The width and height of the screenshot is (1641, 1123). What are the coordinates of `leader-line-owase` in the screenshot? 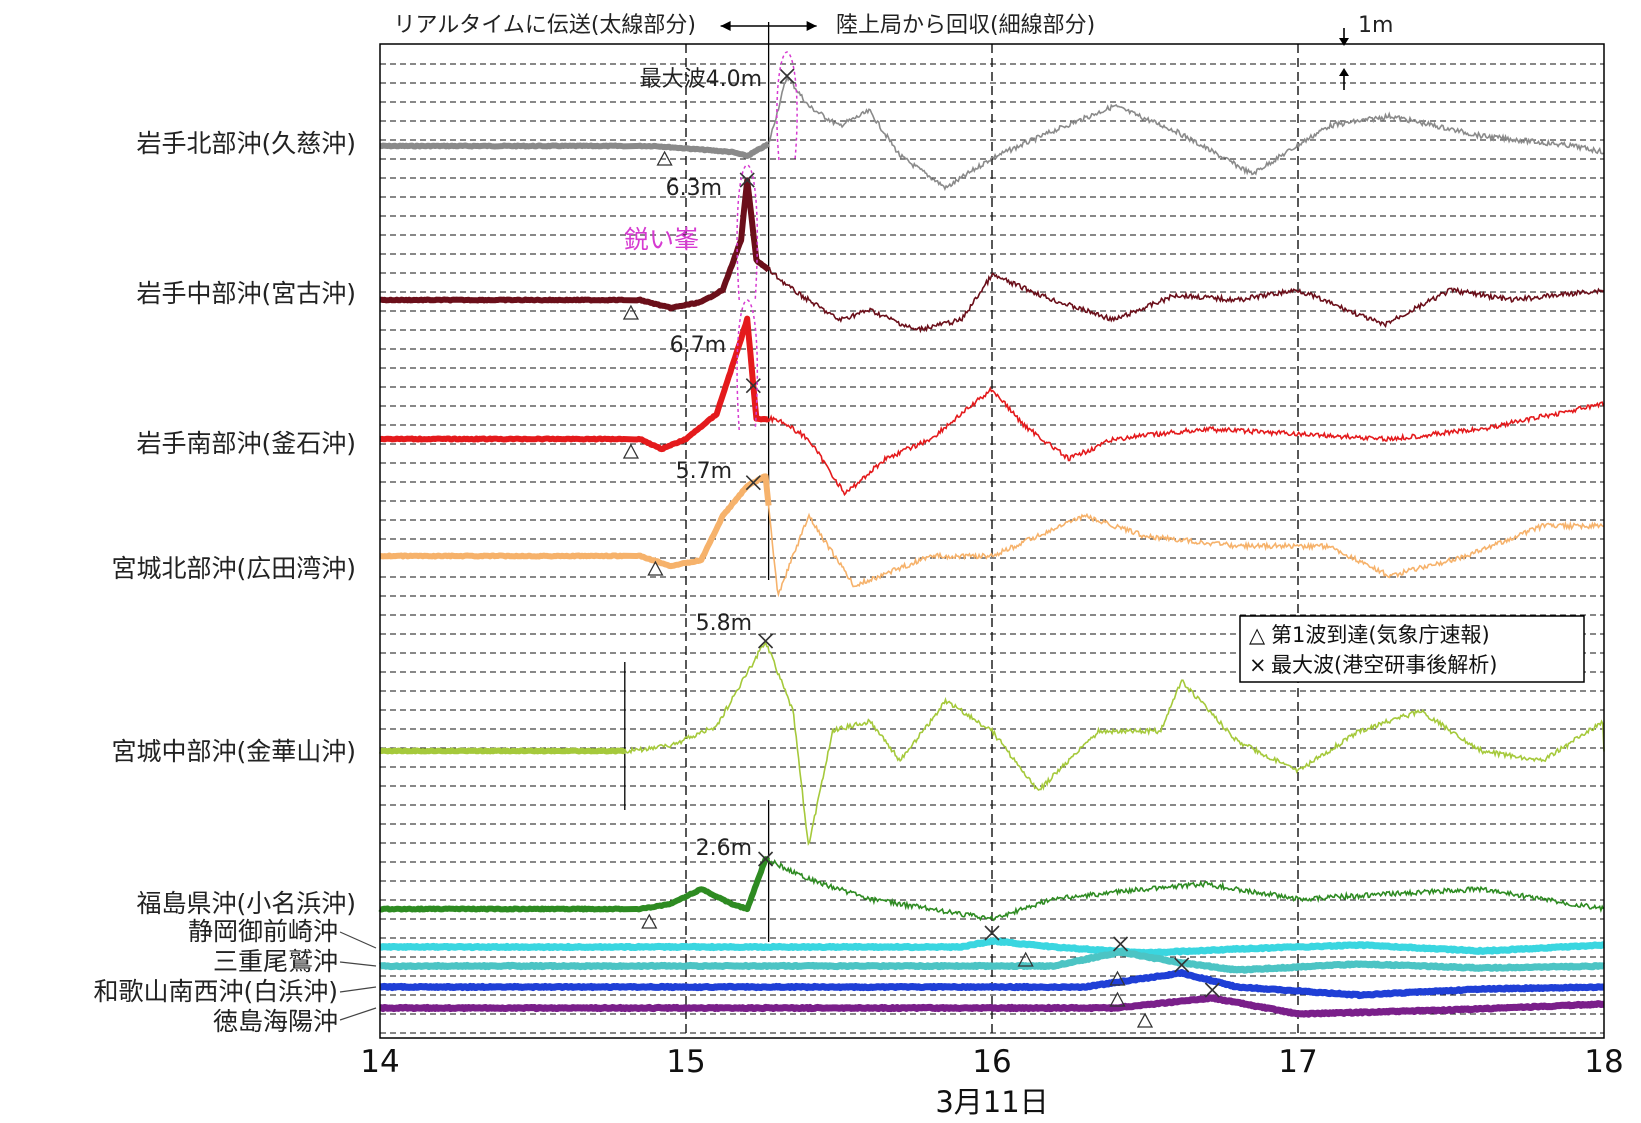 It's located at (358, 964).